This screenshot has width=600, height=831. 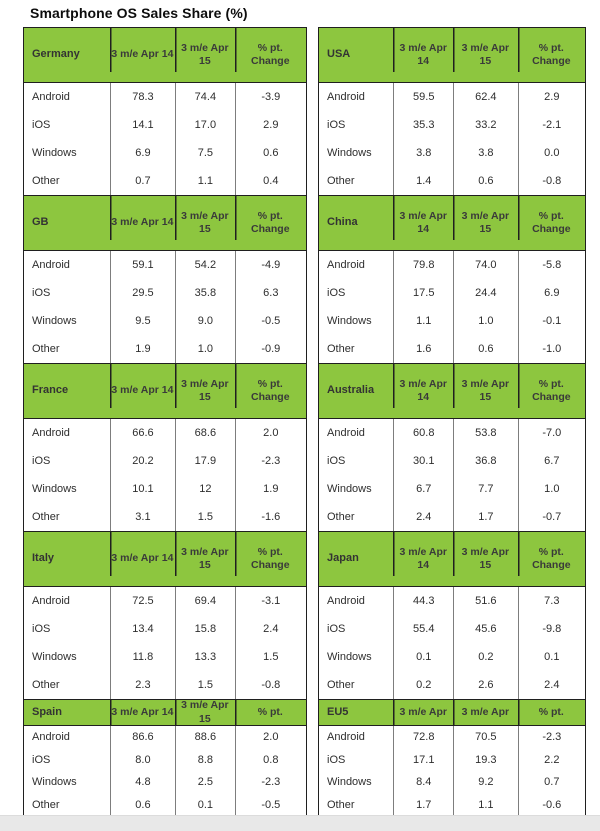 I want to click on share-value: -9.8, so click(x=551, y=629).